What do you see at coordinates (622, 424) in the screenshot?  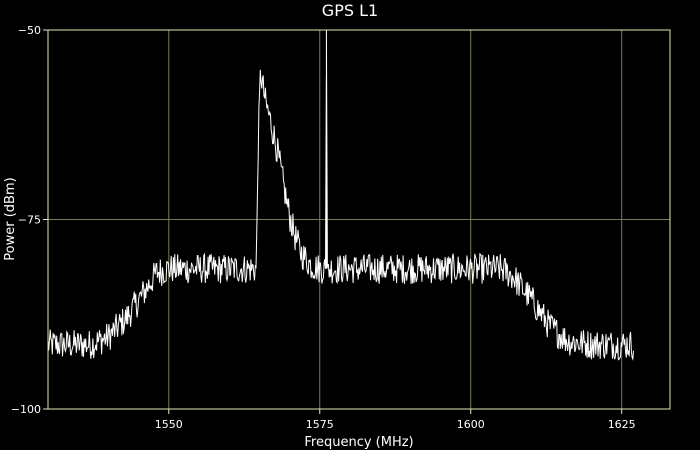 I see `x-tick-label: 1625` at bounding box center [622, 424].